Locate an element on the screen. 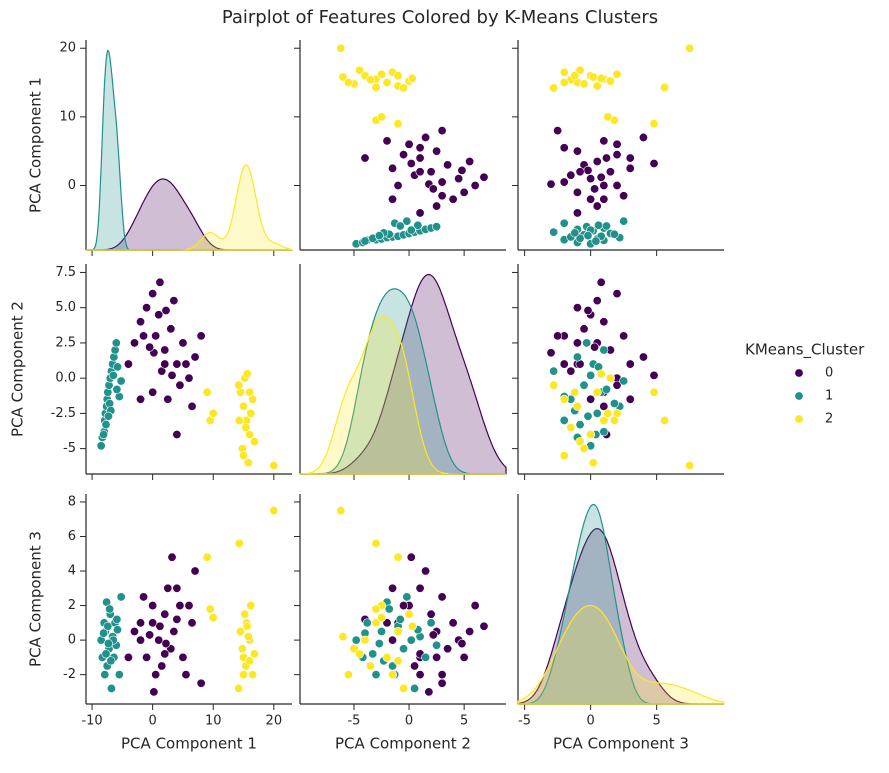  x-axis-label: PCA Component 1 is located at coordinates (189, 744).